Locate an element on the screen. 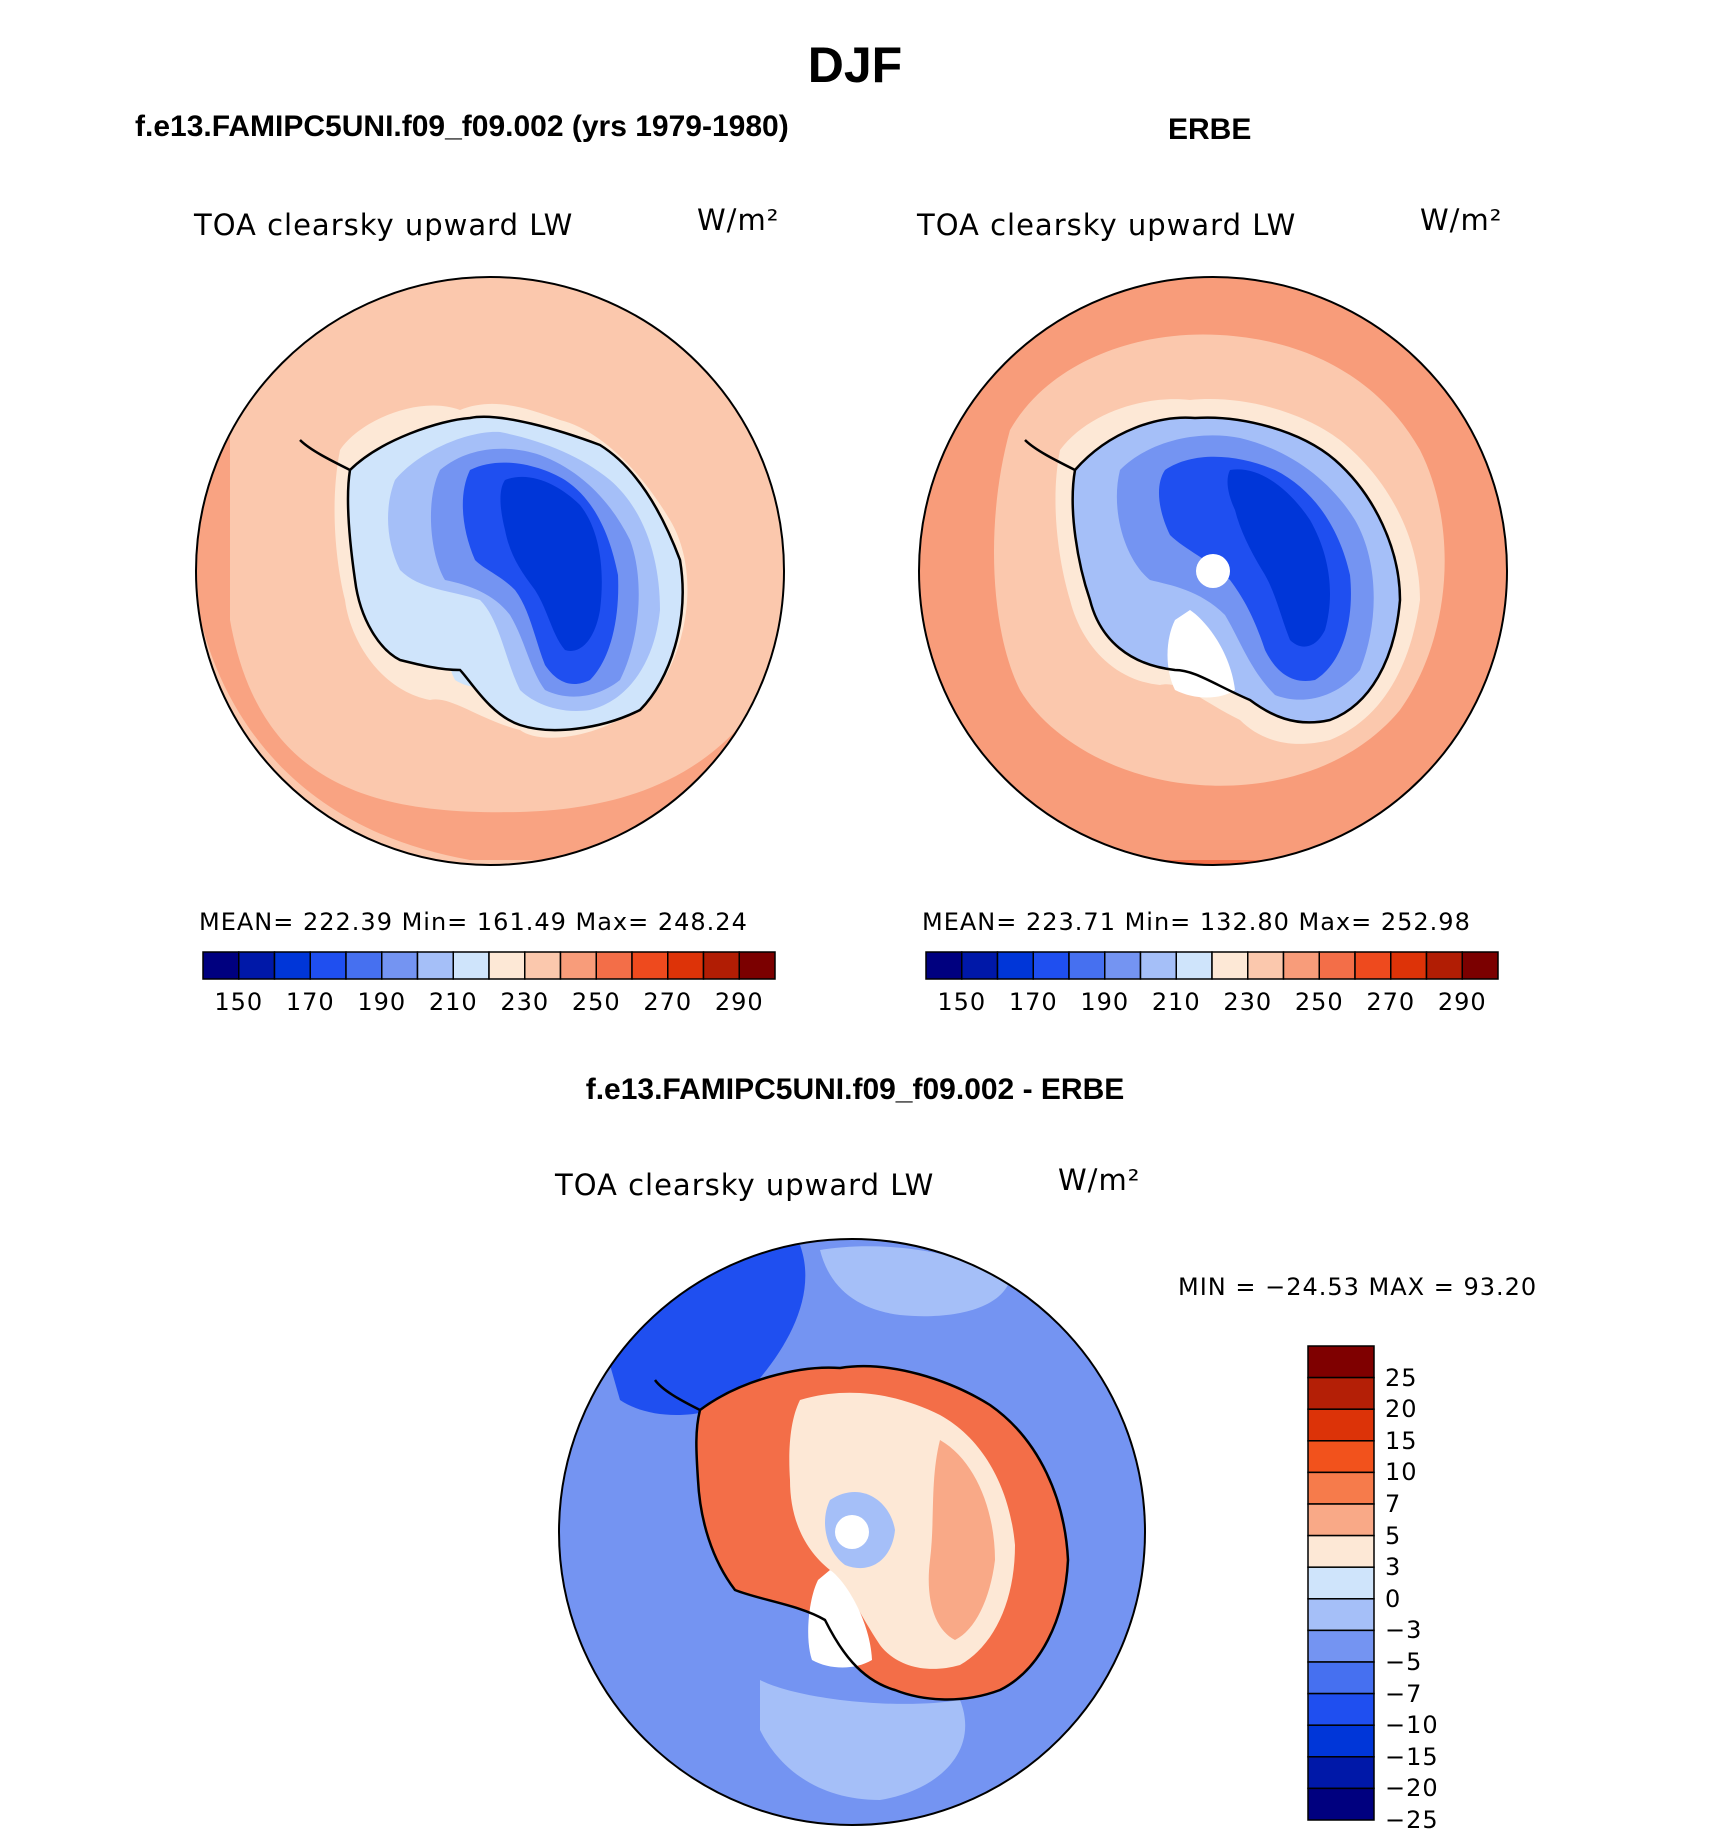 The image size is (1710, 1840). obs-colorbar-tick-label: 150 is located at coordinates (962, 1002).